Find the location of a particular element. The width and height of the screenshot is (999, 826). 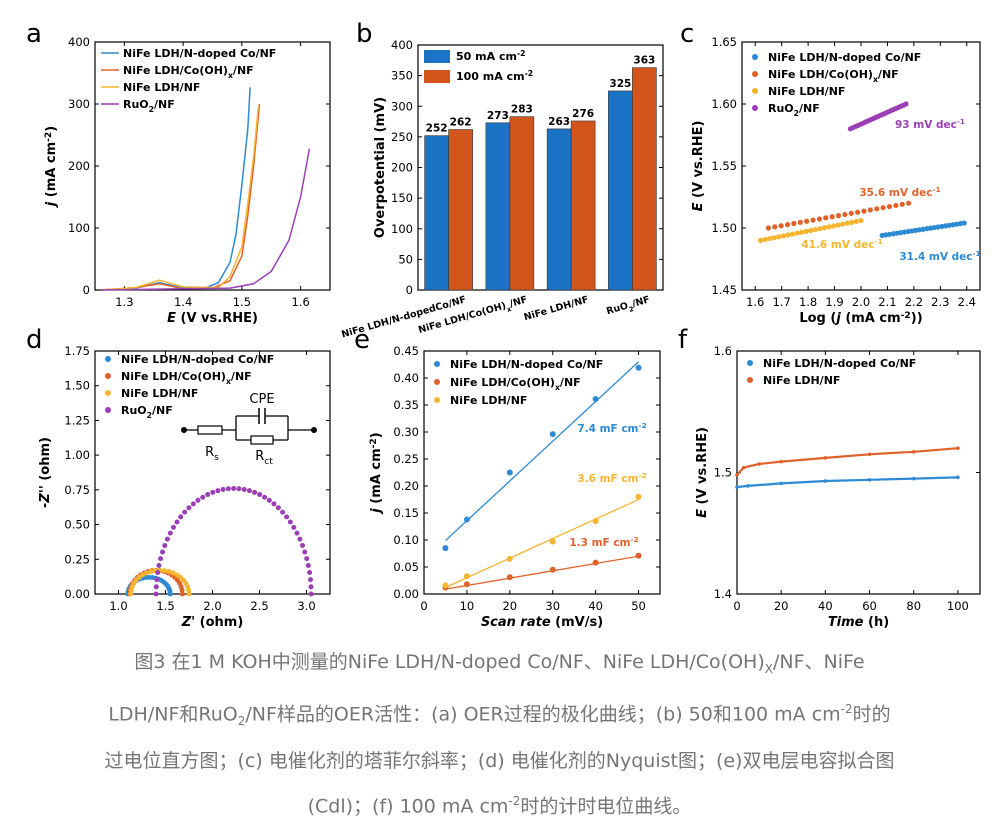

x-tick-label: 80 is located at coordinates (913, 606).